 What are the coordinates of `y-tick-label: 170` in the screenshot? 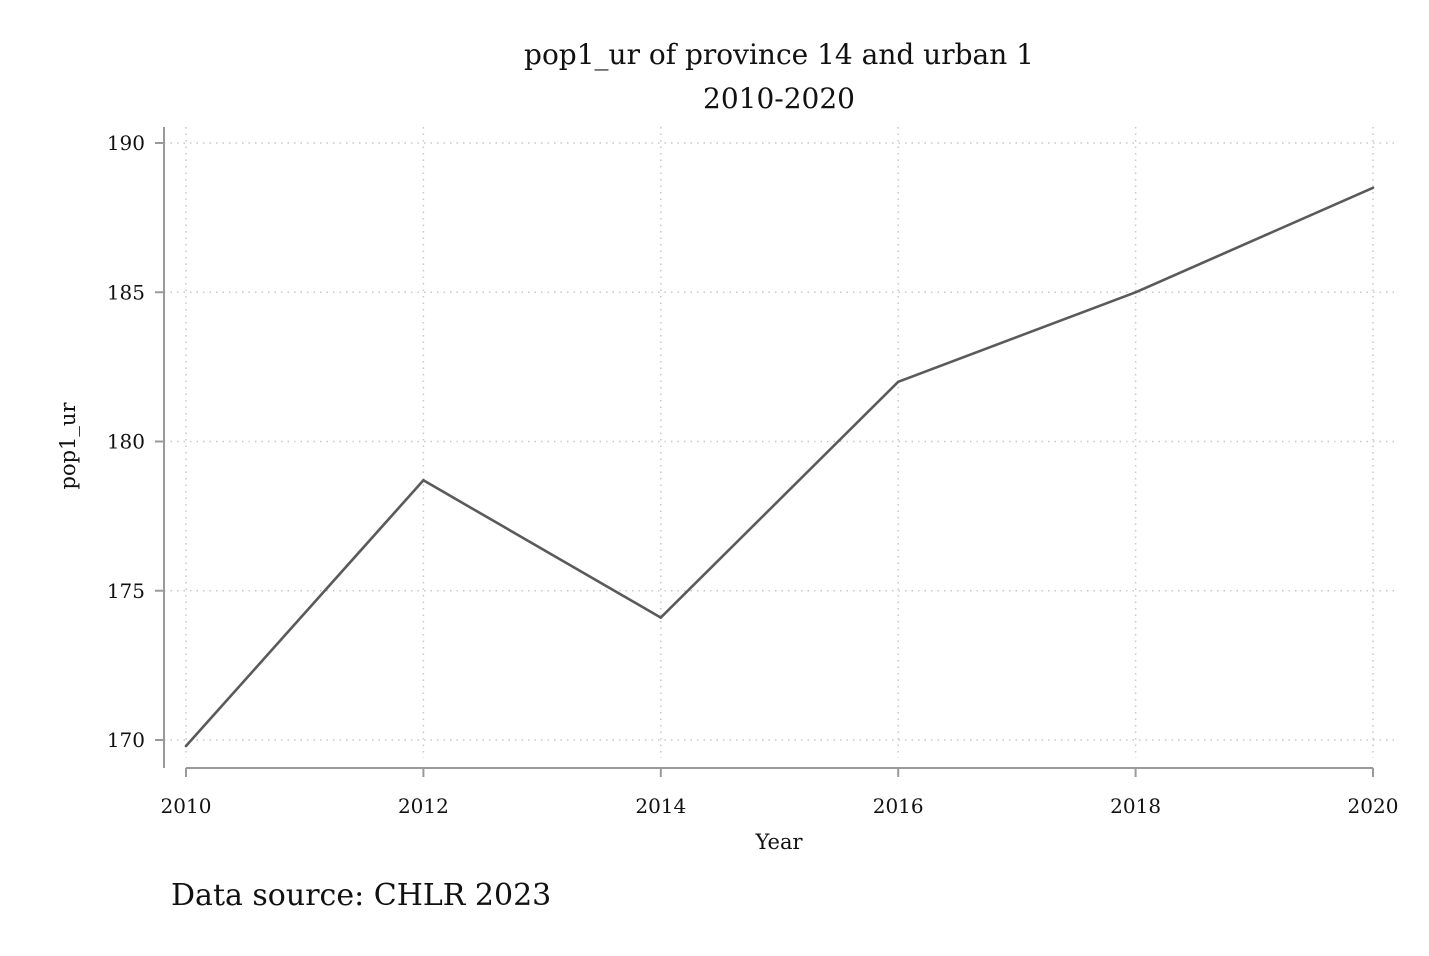 It's located at (126, 740).